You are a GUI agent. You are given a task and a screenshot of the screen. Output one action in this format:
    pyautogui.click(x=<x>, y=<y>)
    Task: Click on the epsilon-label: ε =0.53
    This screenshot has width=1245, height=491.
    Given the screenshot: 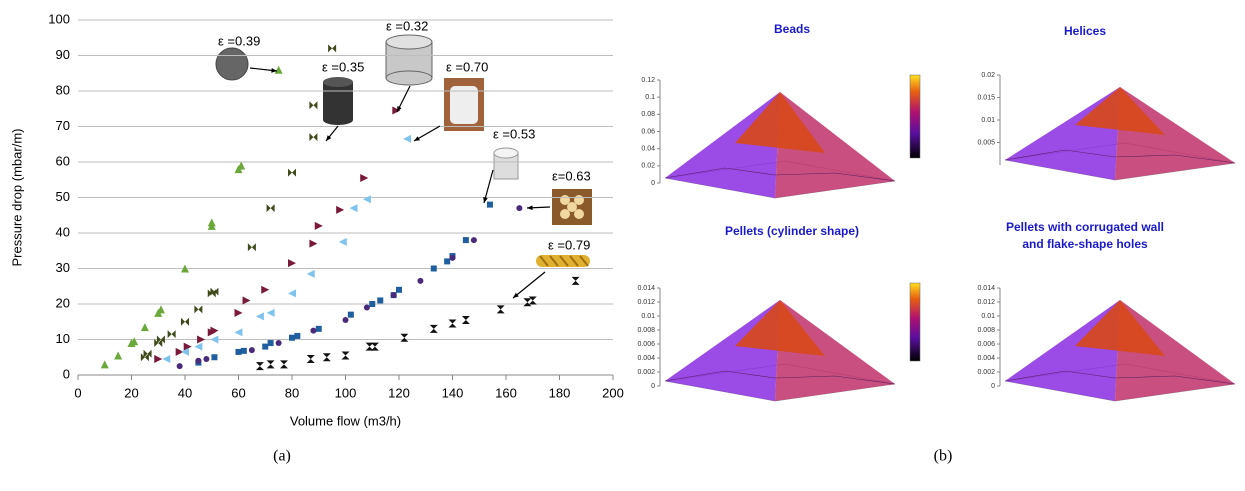 What is the action you would take?
    pyautogui.click(x=514, y=133)
    